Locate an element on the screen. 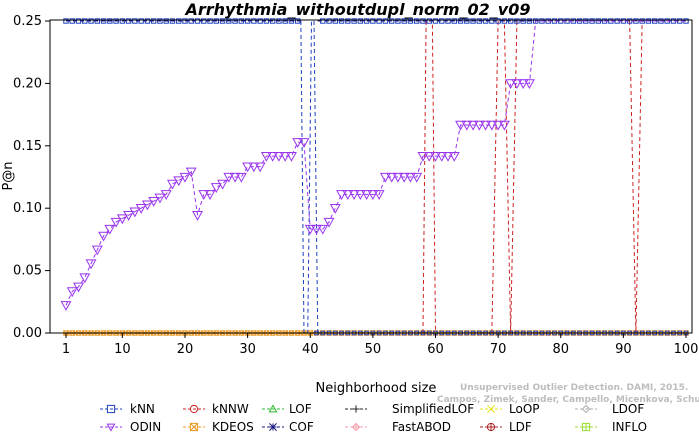 Image resolution: width=699 pixels, height=434 pixels. x-tick-label: 20 is located at coordinates (185, 349).